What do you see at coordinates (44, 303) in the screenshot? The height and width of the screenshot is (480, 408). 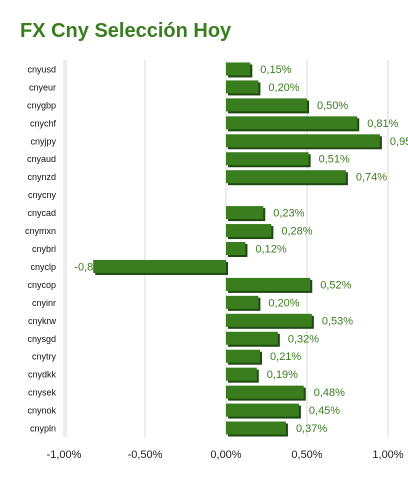 I see `category-label: cnyinr` at bounding box center [44, 303].